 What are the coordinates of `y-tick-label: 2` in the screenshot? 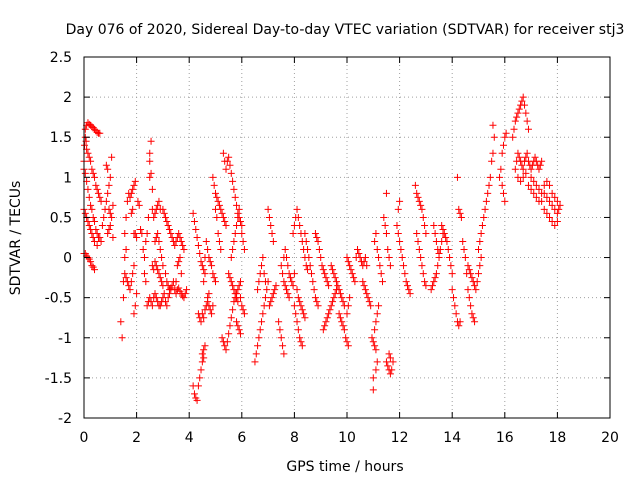 It's located at (67, 98).